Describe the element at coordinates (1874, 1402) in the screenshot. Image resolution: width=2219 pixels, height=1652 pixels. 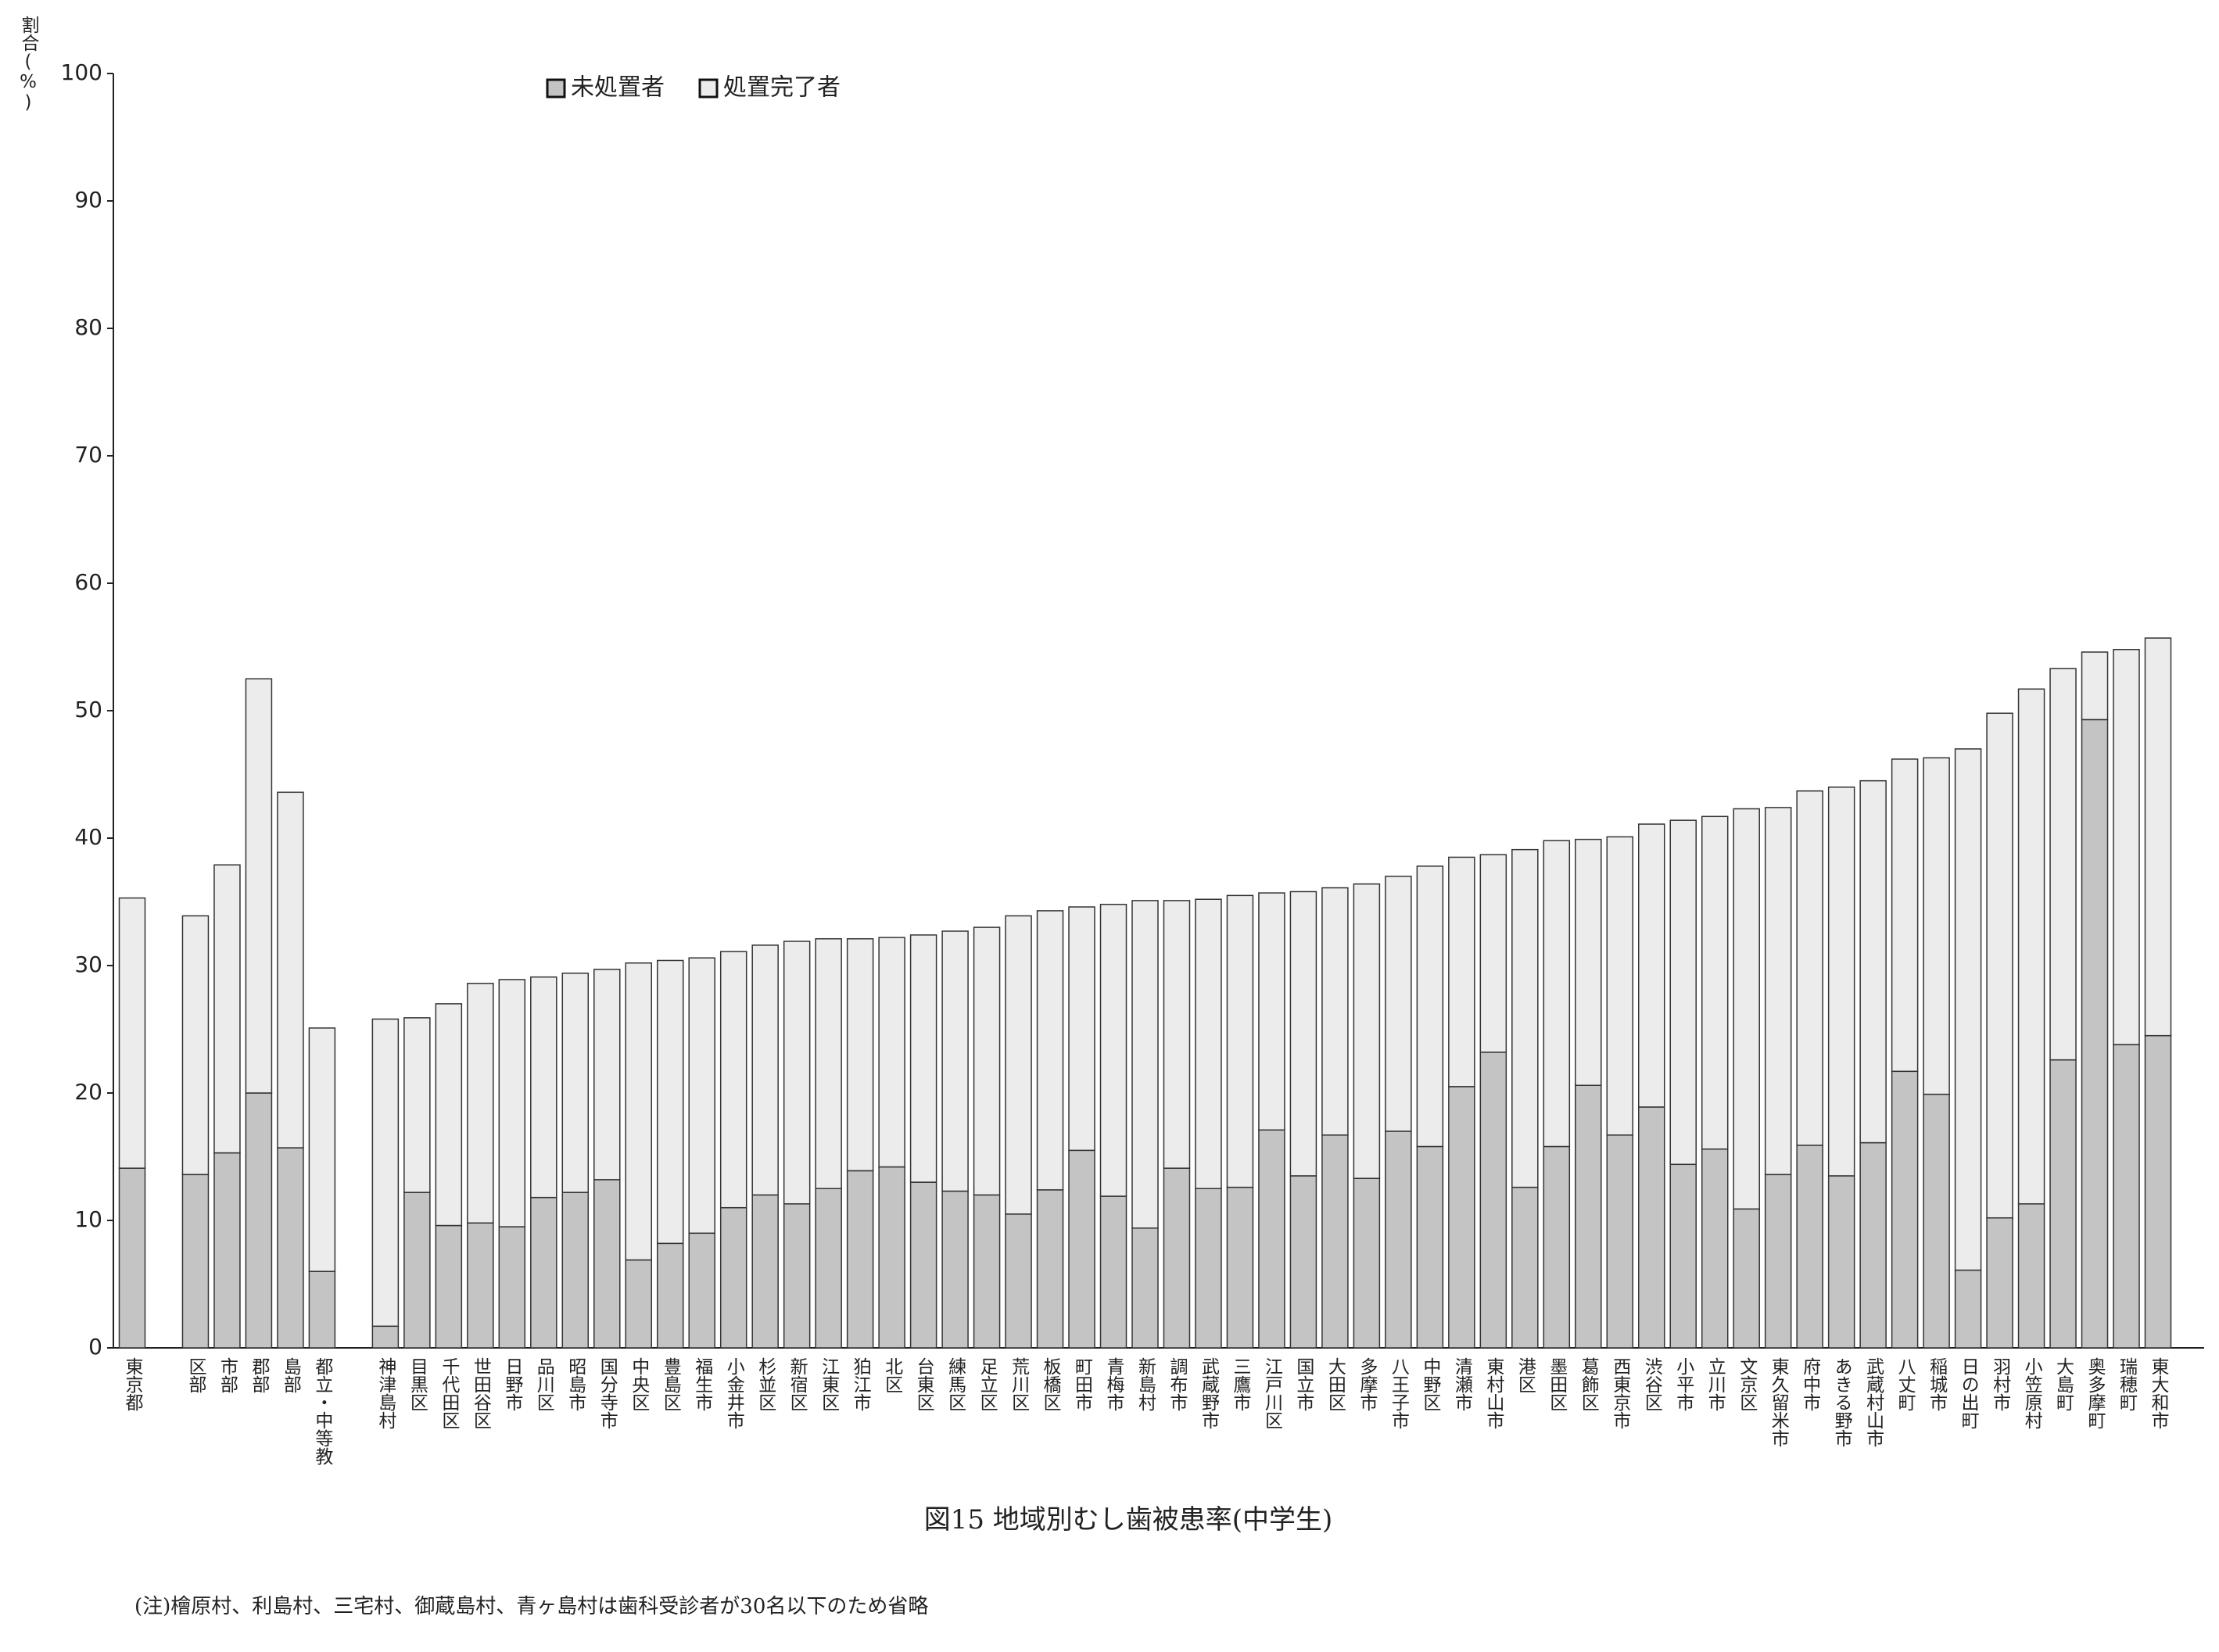
I see `x-tick-label: 武蔵村山市` at that location.